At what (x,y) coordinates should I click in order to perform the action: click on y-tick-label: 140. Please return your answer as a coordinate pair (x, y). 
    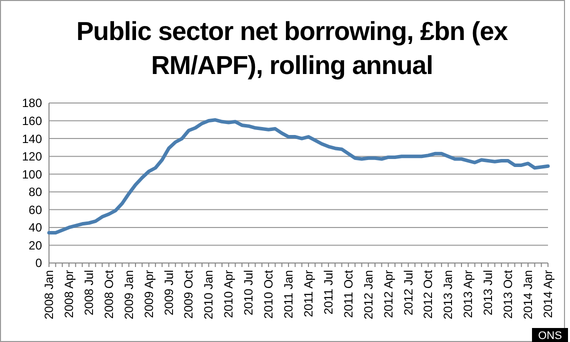
    Looking at the image, I should click on (32, 139).